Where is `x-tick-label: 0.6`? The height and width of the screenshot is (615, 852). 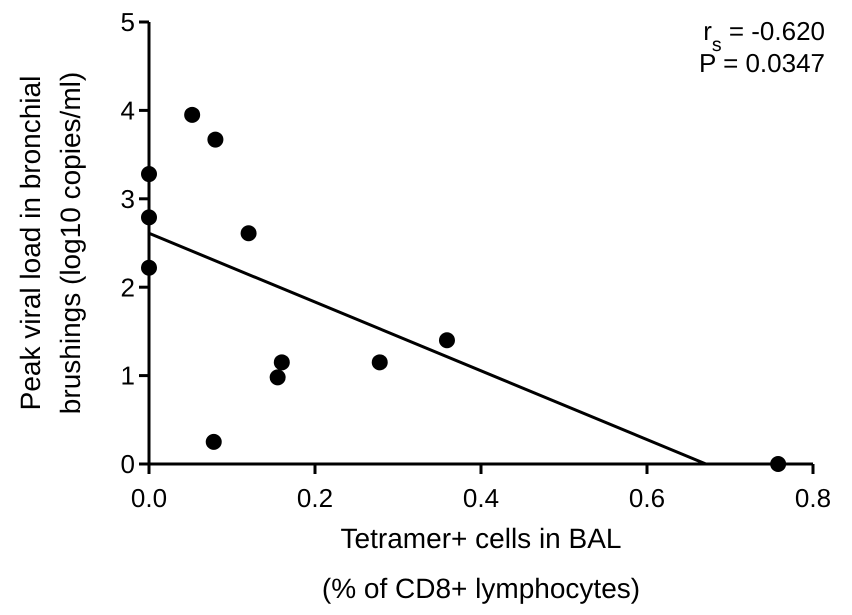 x-tick-label: 0.6 is located at coordinates (647, 498).